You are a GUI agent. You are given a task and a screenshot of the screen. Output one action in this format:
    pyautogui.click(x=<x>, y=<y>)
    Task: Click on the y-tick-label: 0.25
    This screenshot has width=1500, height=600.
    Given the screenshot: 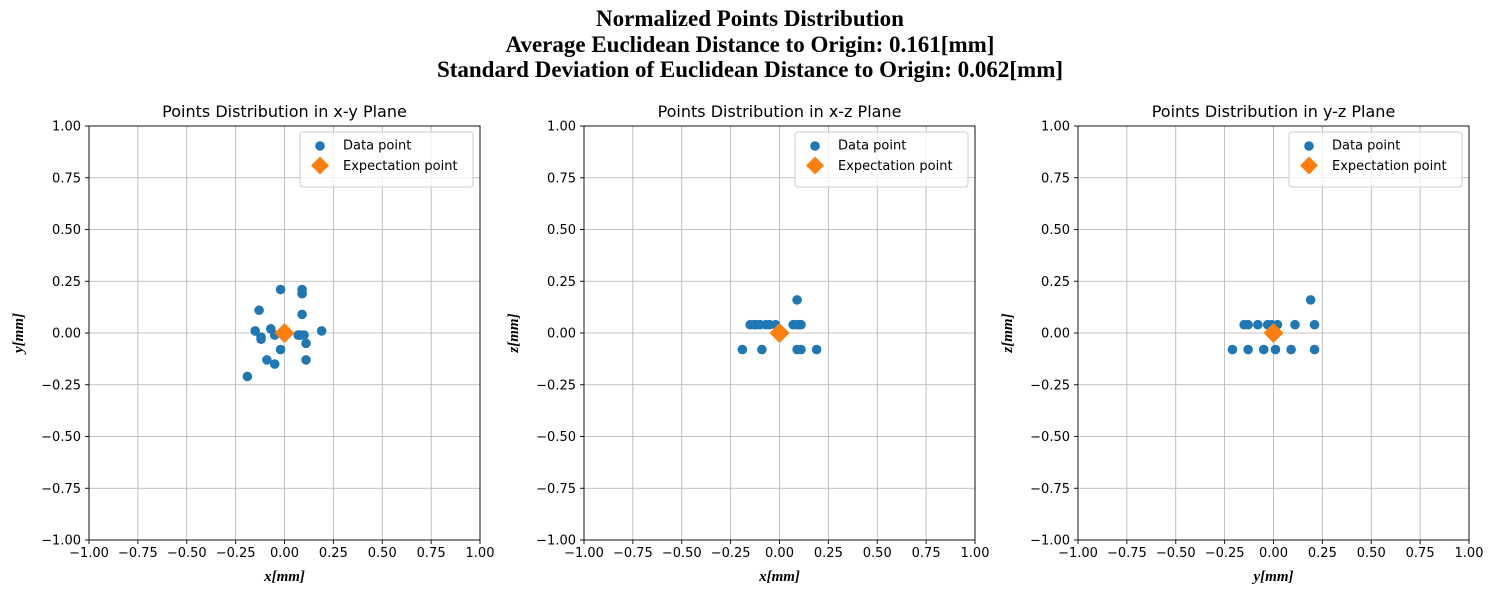 What is the action you would take?
    pyautogui.click(x=561, y=282)
    